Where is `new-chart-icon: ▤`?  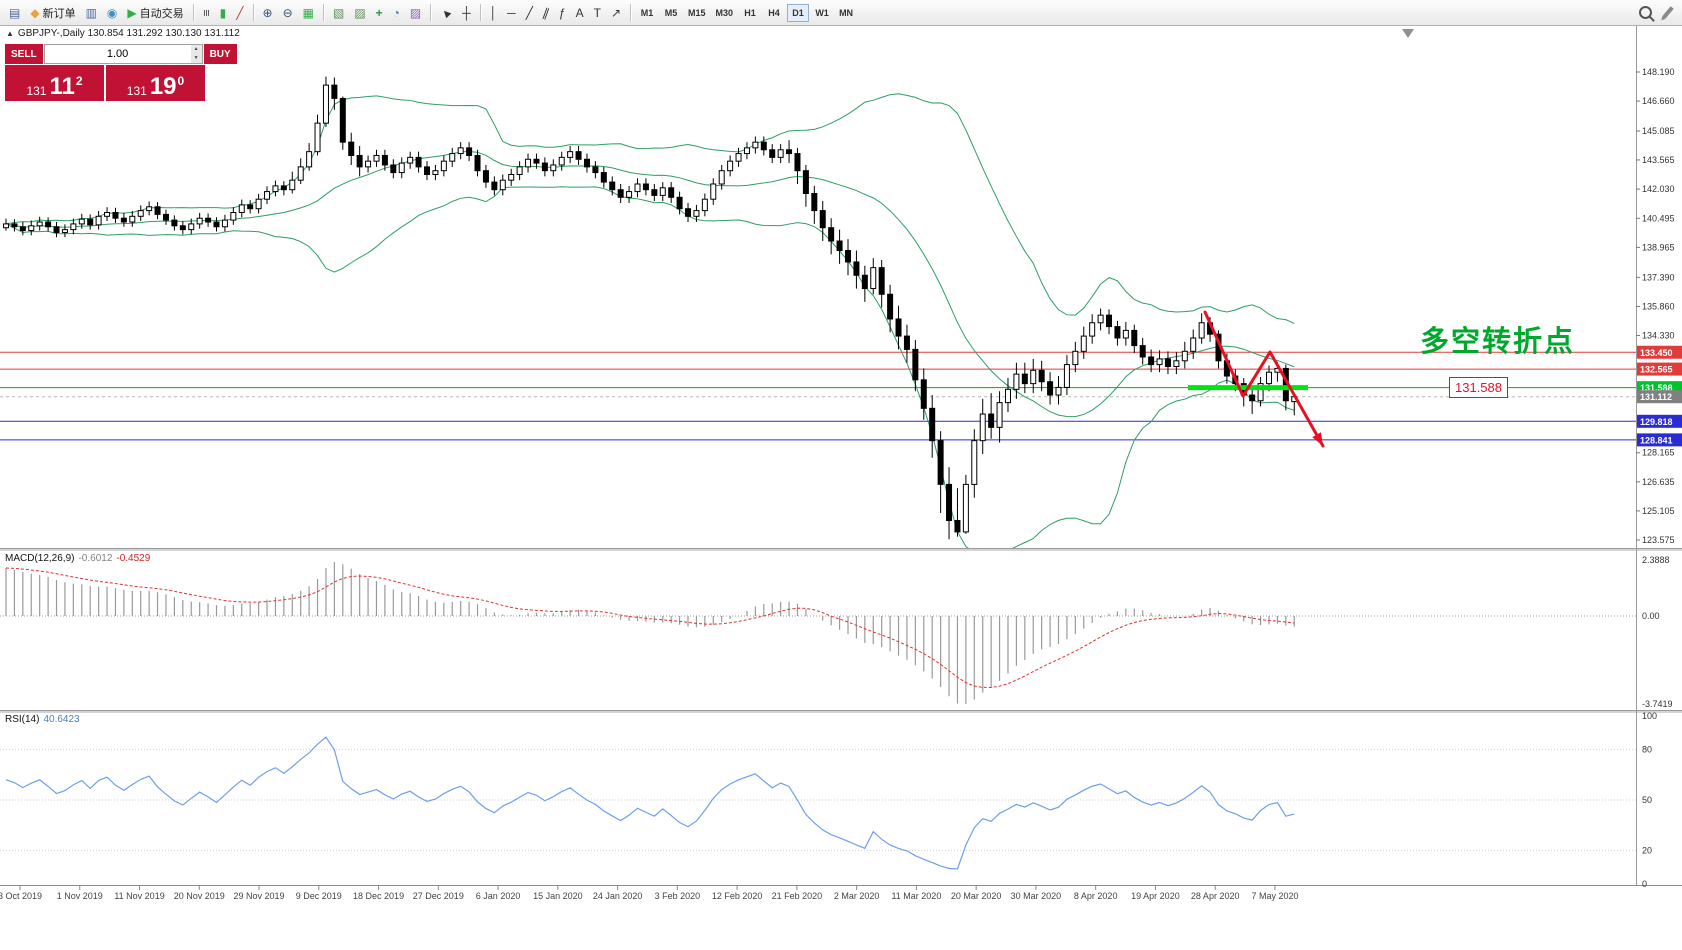 new-chart-icon: ▤ is located at coordinates (15, 12).